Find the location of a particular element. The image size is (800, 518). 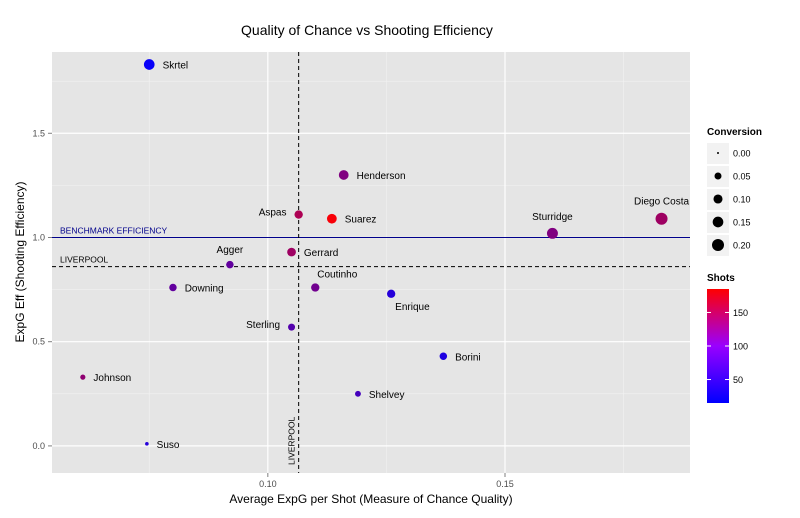

legend-size-label: 0.20 is located at coordinates (742, 246).